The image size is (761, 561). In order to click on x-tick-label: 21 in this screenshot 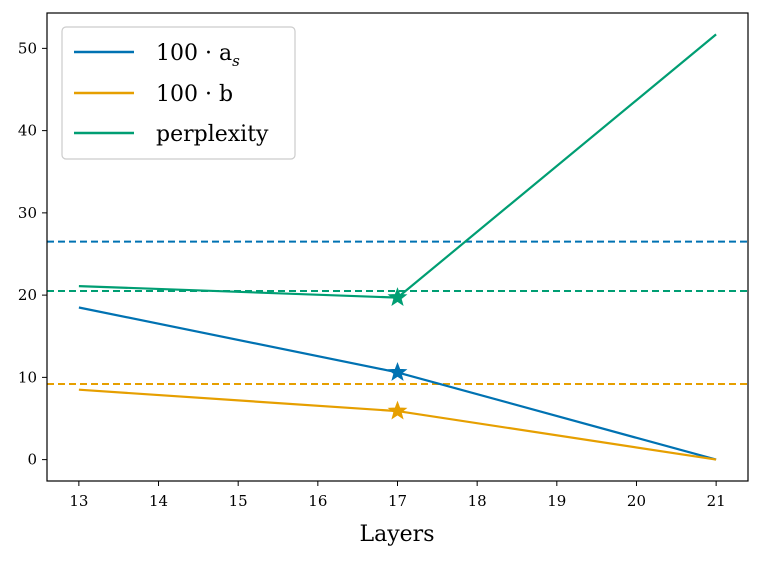, I will do `click(716, 501)`.